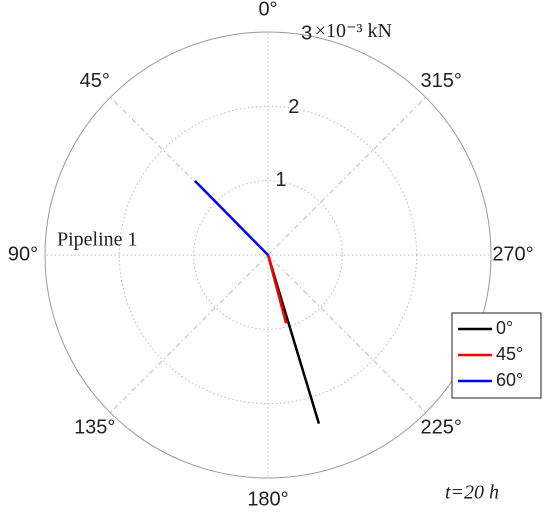 The width and height of the screenshot is (550, 515). What do you see at coordinates (97, 240) in the screenshot?
I see `annotation: Pipeline 1` at bounding box center [97, 240].